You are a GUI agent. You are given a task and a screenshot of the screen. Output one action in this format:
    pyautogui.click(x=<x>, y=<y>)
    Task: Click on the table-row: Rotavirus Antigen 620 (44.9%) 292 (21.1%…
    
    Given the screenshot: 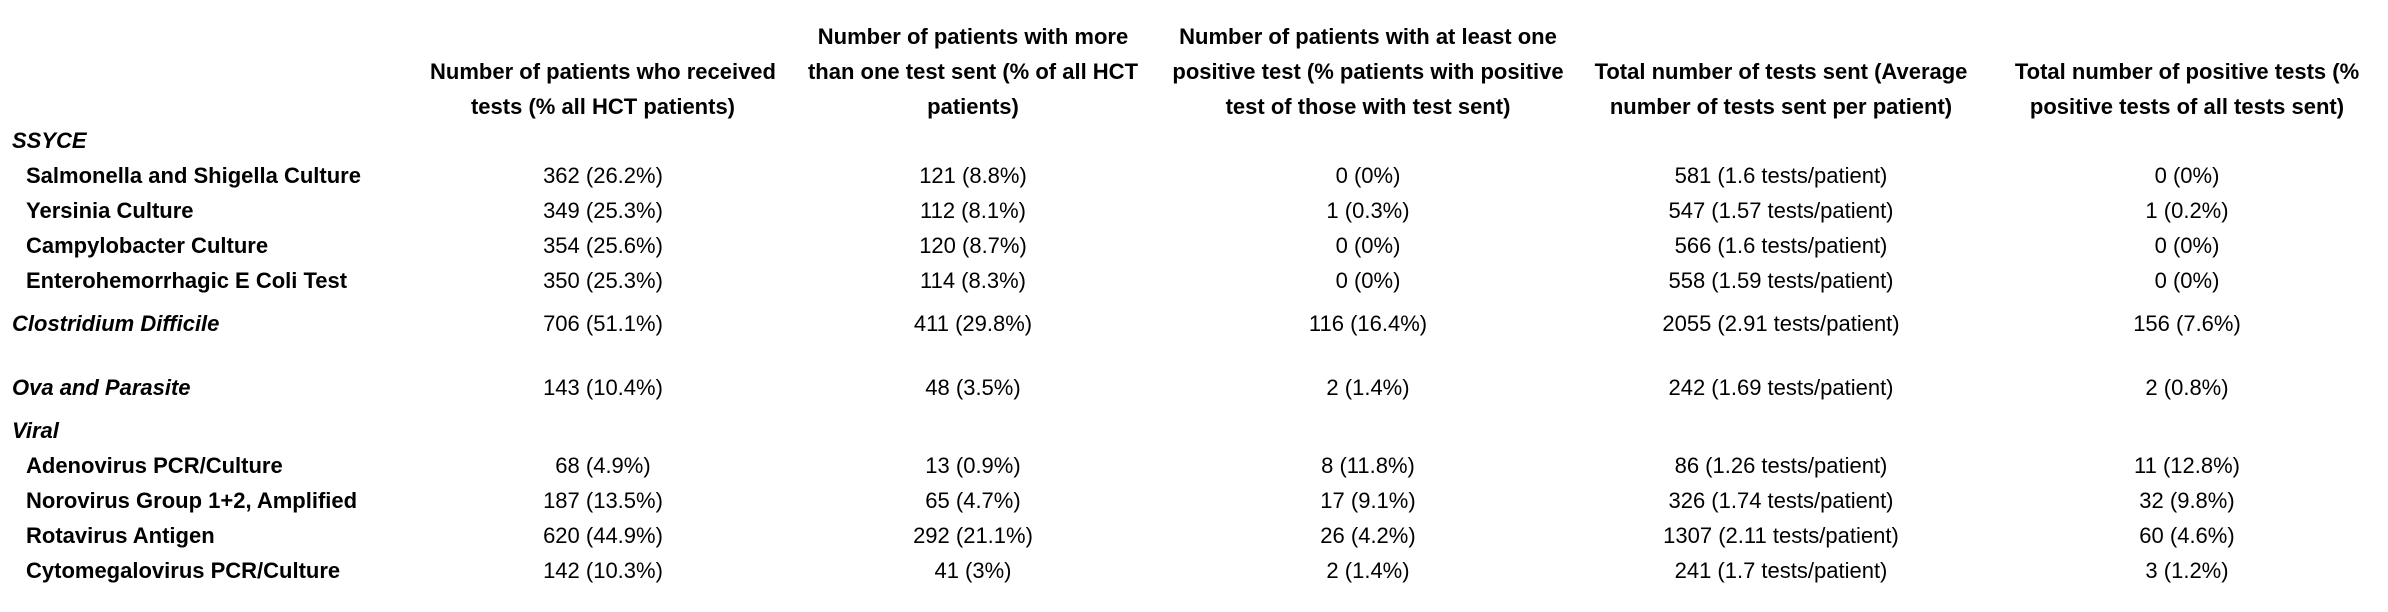 What is the action you would take?
    pyautogui.click(x=1194, y=535)
    